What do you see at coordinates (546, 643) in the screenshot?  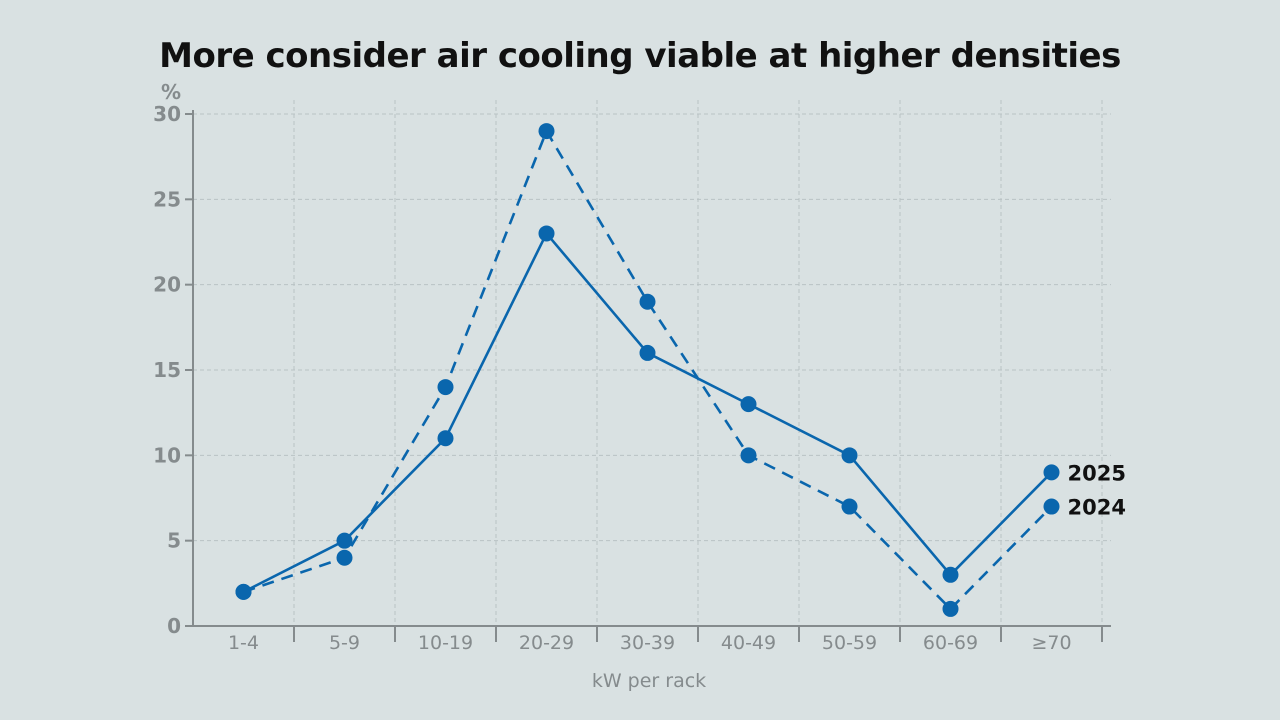 I see `x-tick-label: 20-29` at bounding box center [546, 643].